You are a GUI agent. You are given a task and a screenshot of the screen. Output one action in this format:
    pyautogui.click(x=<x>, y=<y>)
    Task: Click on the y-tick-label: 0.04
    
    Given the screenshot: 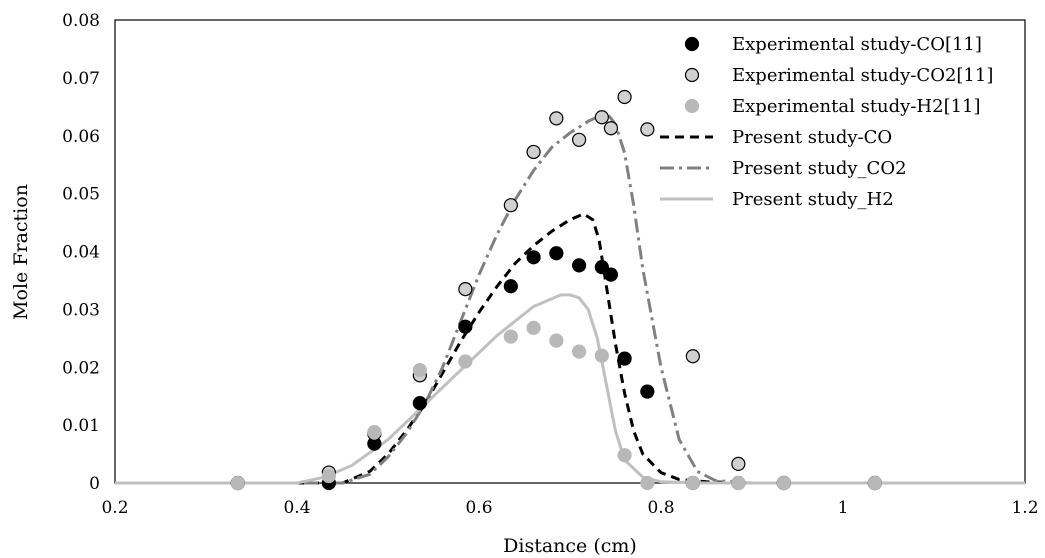 What is the action you would take?
    pyautogui.click(x=81, y=253)
    